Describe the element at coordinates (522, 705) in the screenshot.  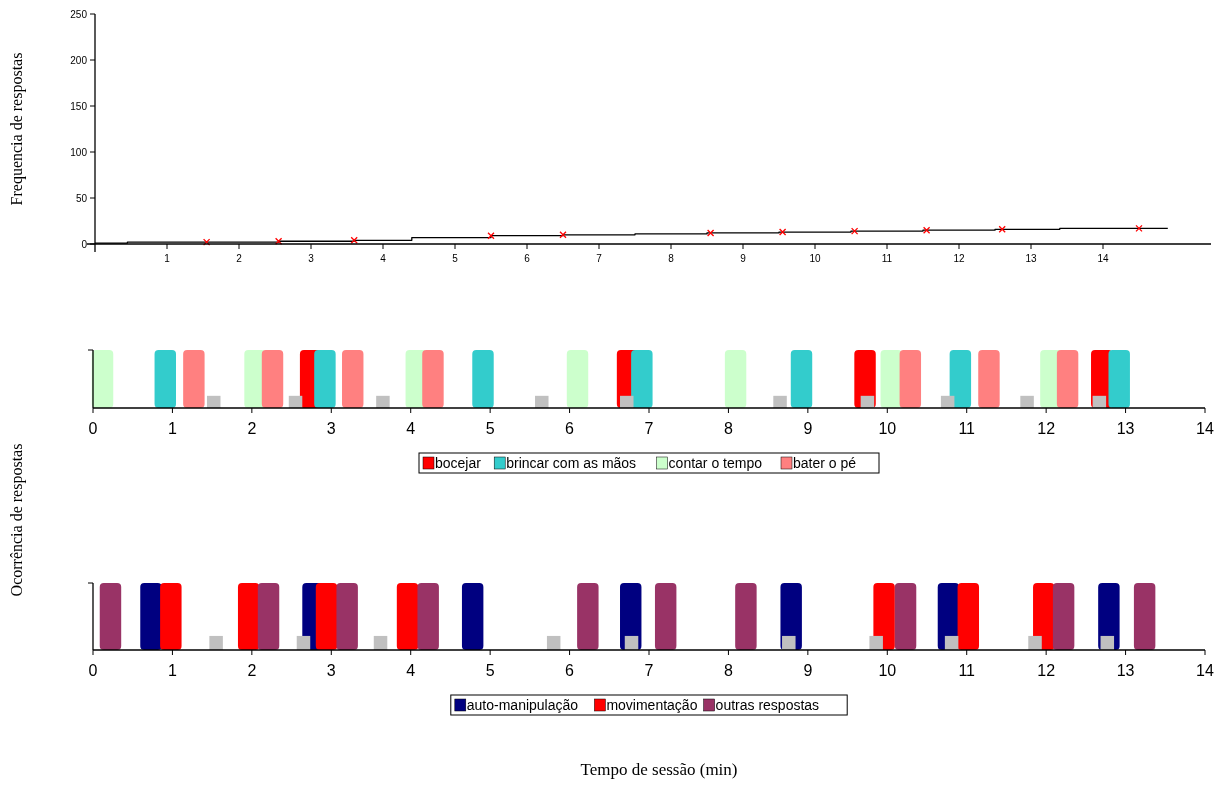
I see `legend-label: auto-manipulação` at that location.